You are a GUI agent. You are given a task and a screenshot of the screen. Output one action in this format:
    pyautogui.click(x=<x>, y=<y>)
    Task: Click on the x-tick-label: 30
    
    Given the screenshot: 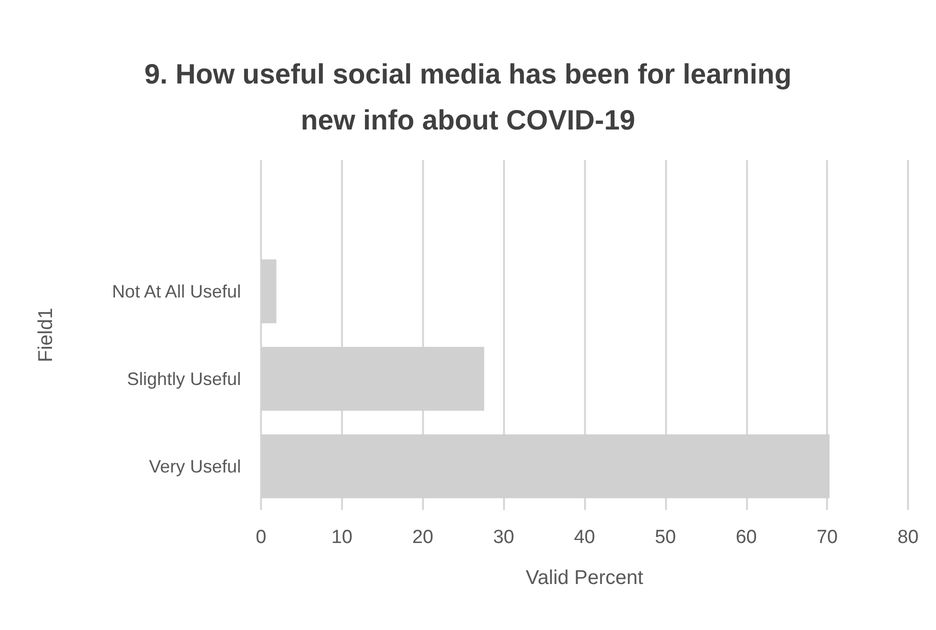 What is the action you would take?
    pyautogui.click(x=503, y=537)
    